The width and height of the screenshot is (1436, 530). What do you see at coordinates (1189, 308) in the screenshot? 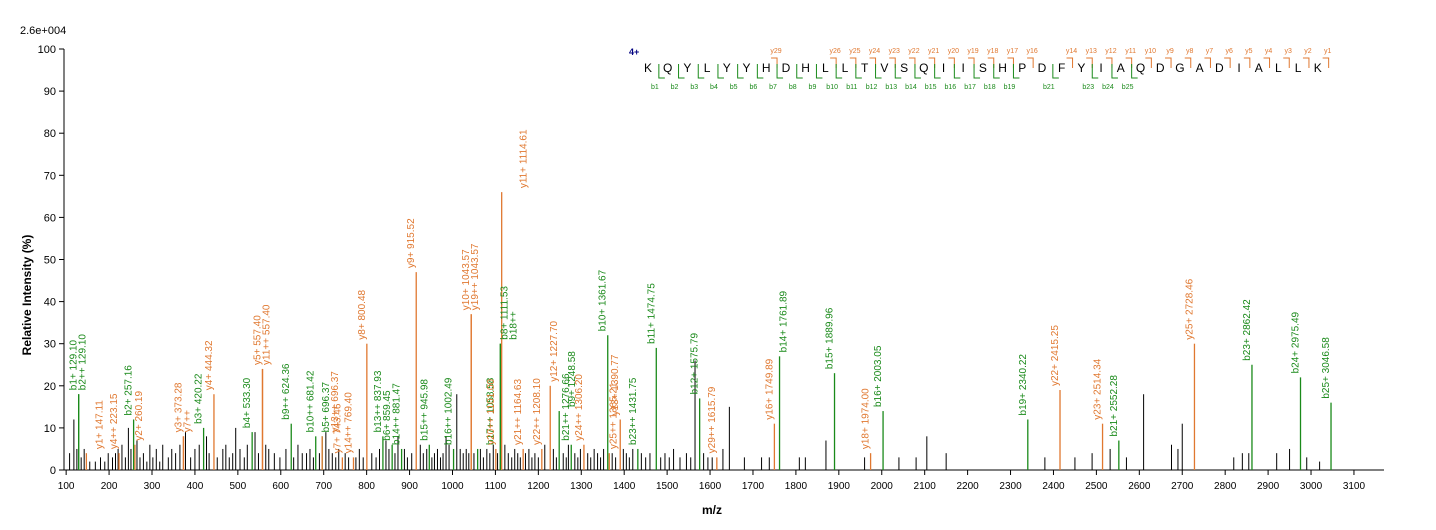
I see `y-ion-label: y25+ 2728.46` at bounding box center [1189, 308].